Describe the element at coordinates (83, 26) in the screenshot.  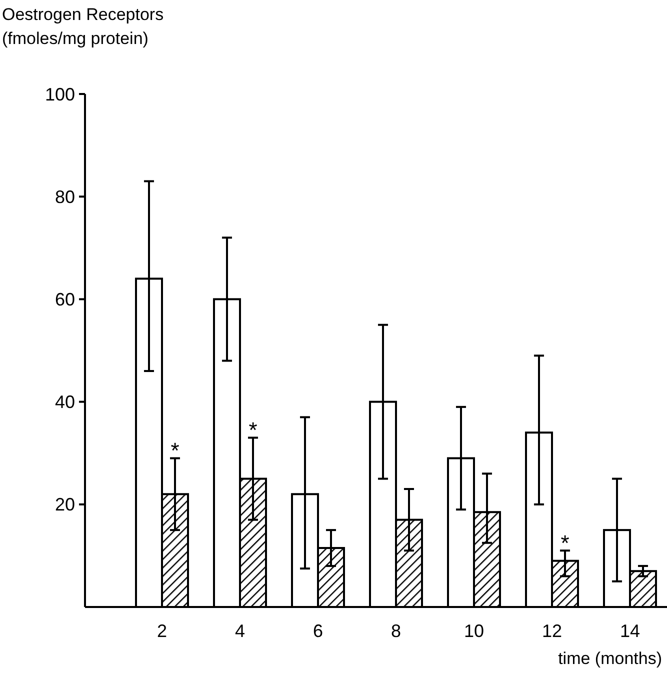
I see `y-axis-title: Oestrogen Receptors (fmoles/mg protein)` at that location.